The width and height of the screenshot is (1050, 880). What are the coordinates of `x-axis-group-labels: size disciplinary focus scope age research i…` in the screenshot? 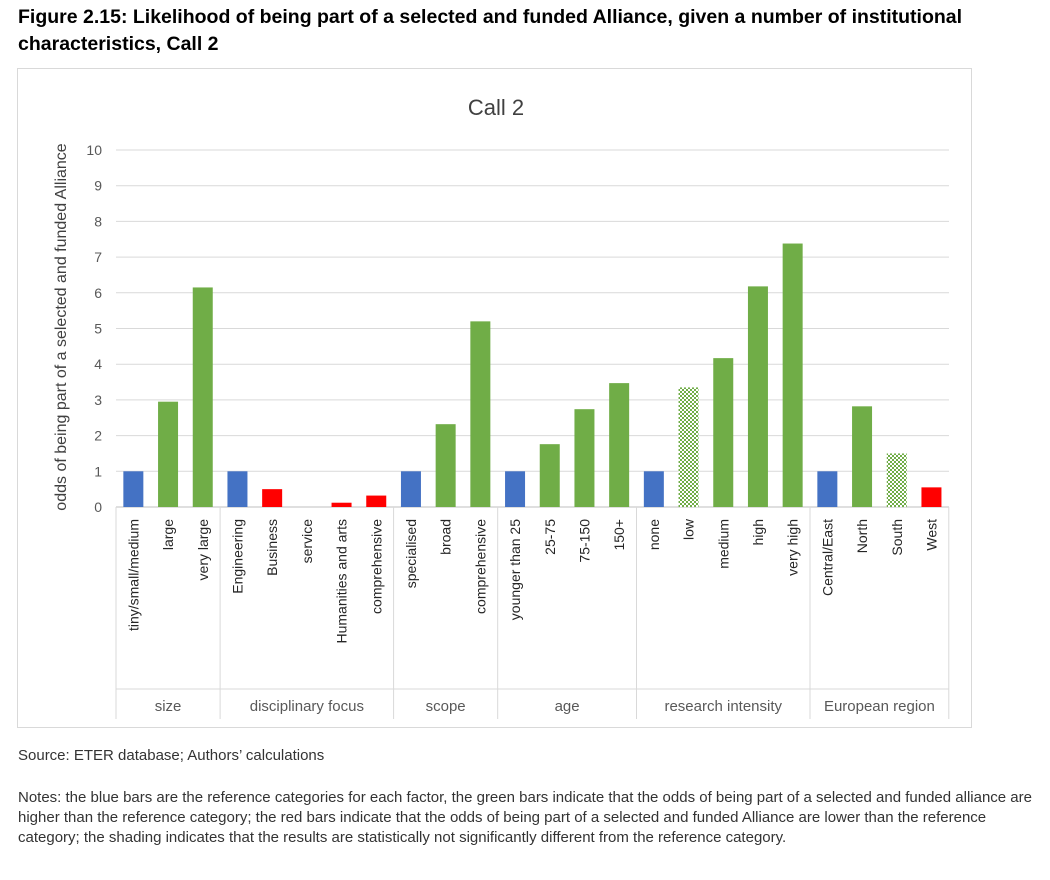 It's located at (545, 706).